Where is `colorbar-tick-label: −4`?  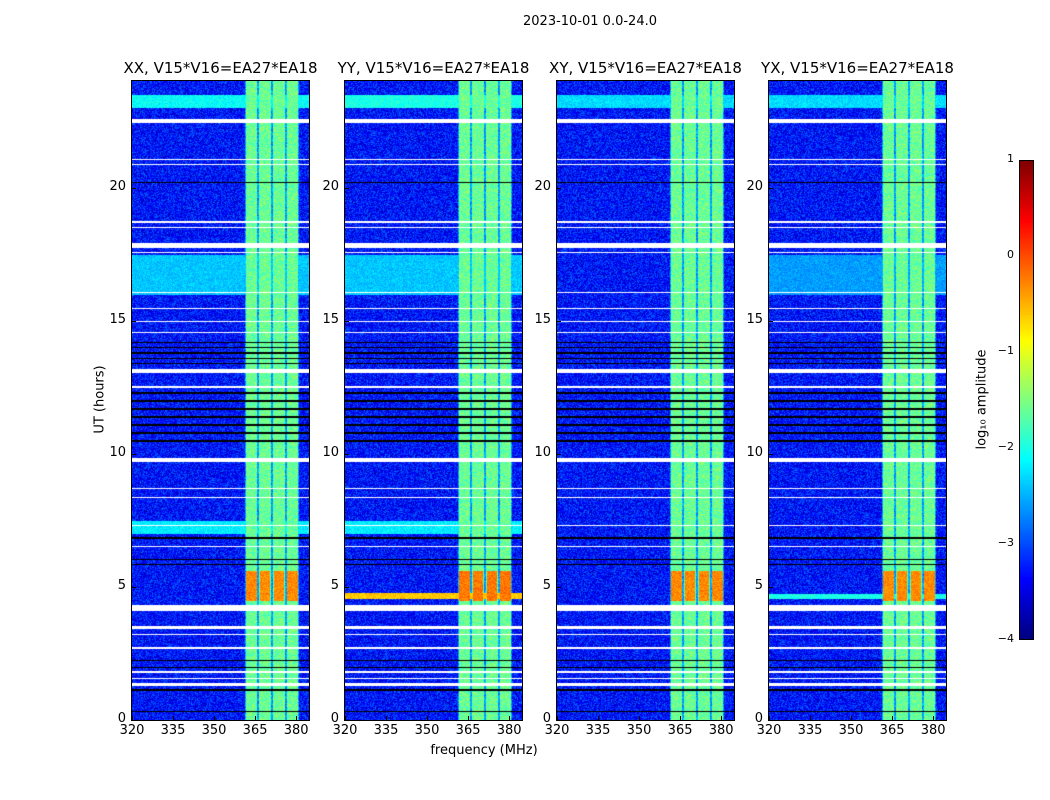
colorbar-tick-label: −4 is located at coordinates (1005, 638).